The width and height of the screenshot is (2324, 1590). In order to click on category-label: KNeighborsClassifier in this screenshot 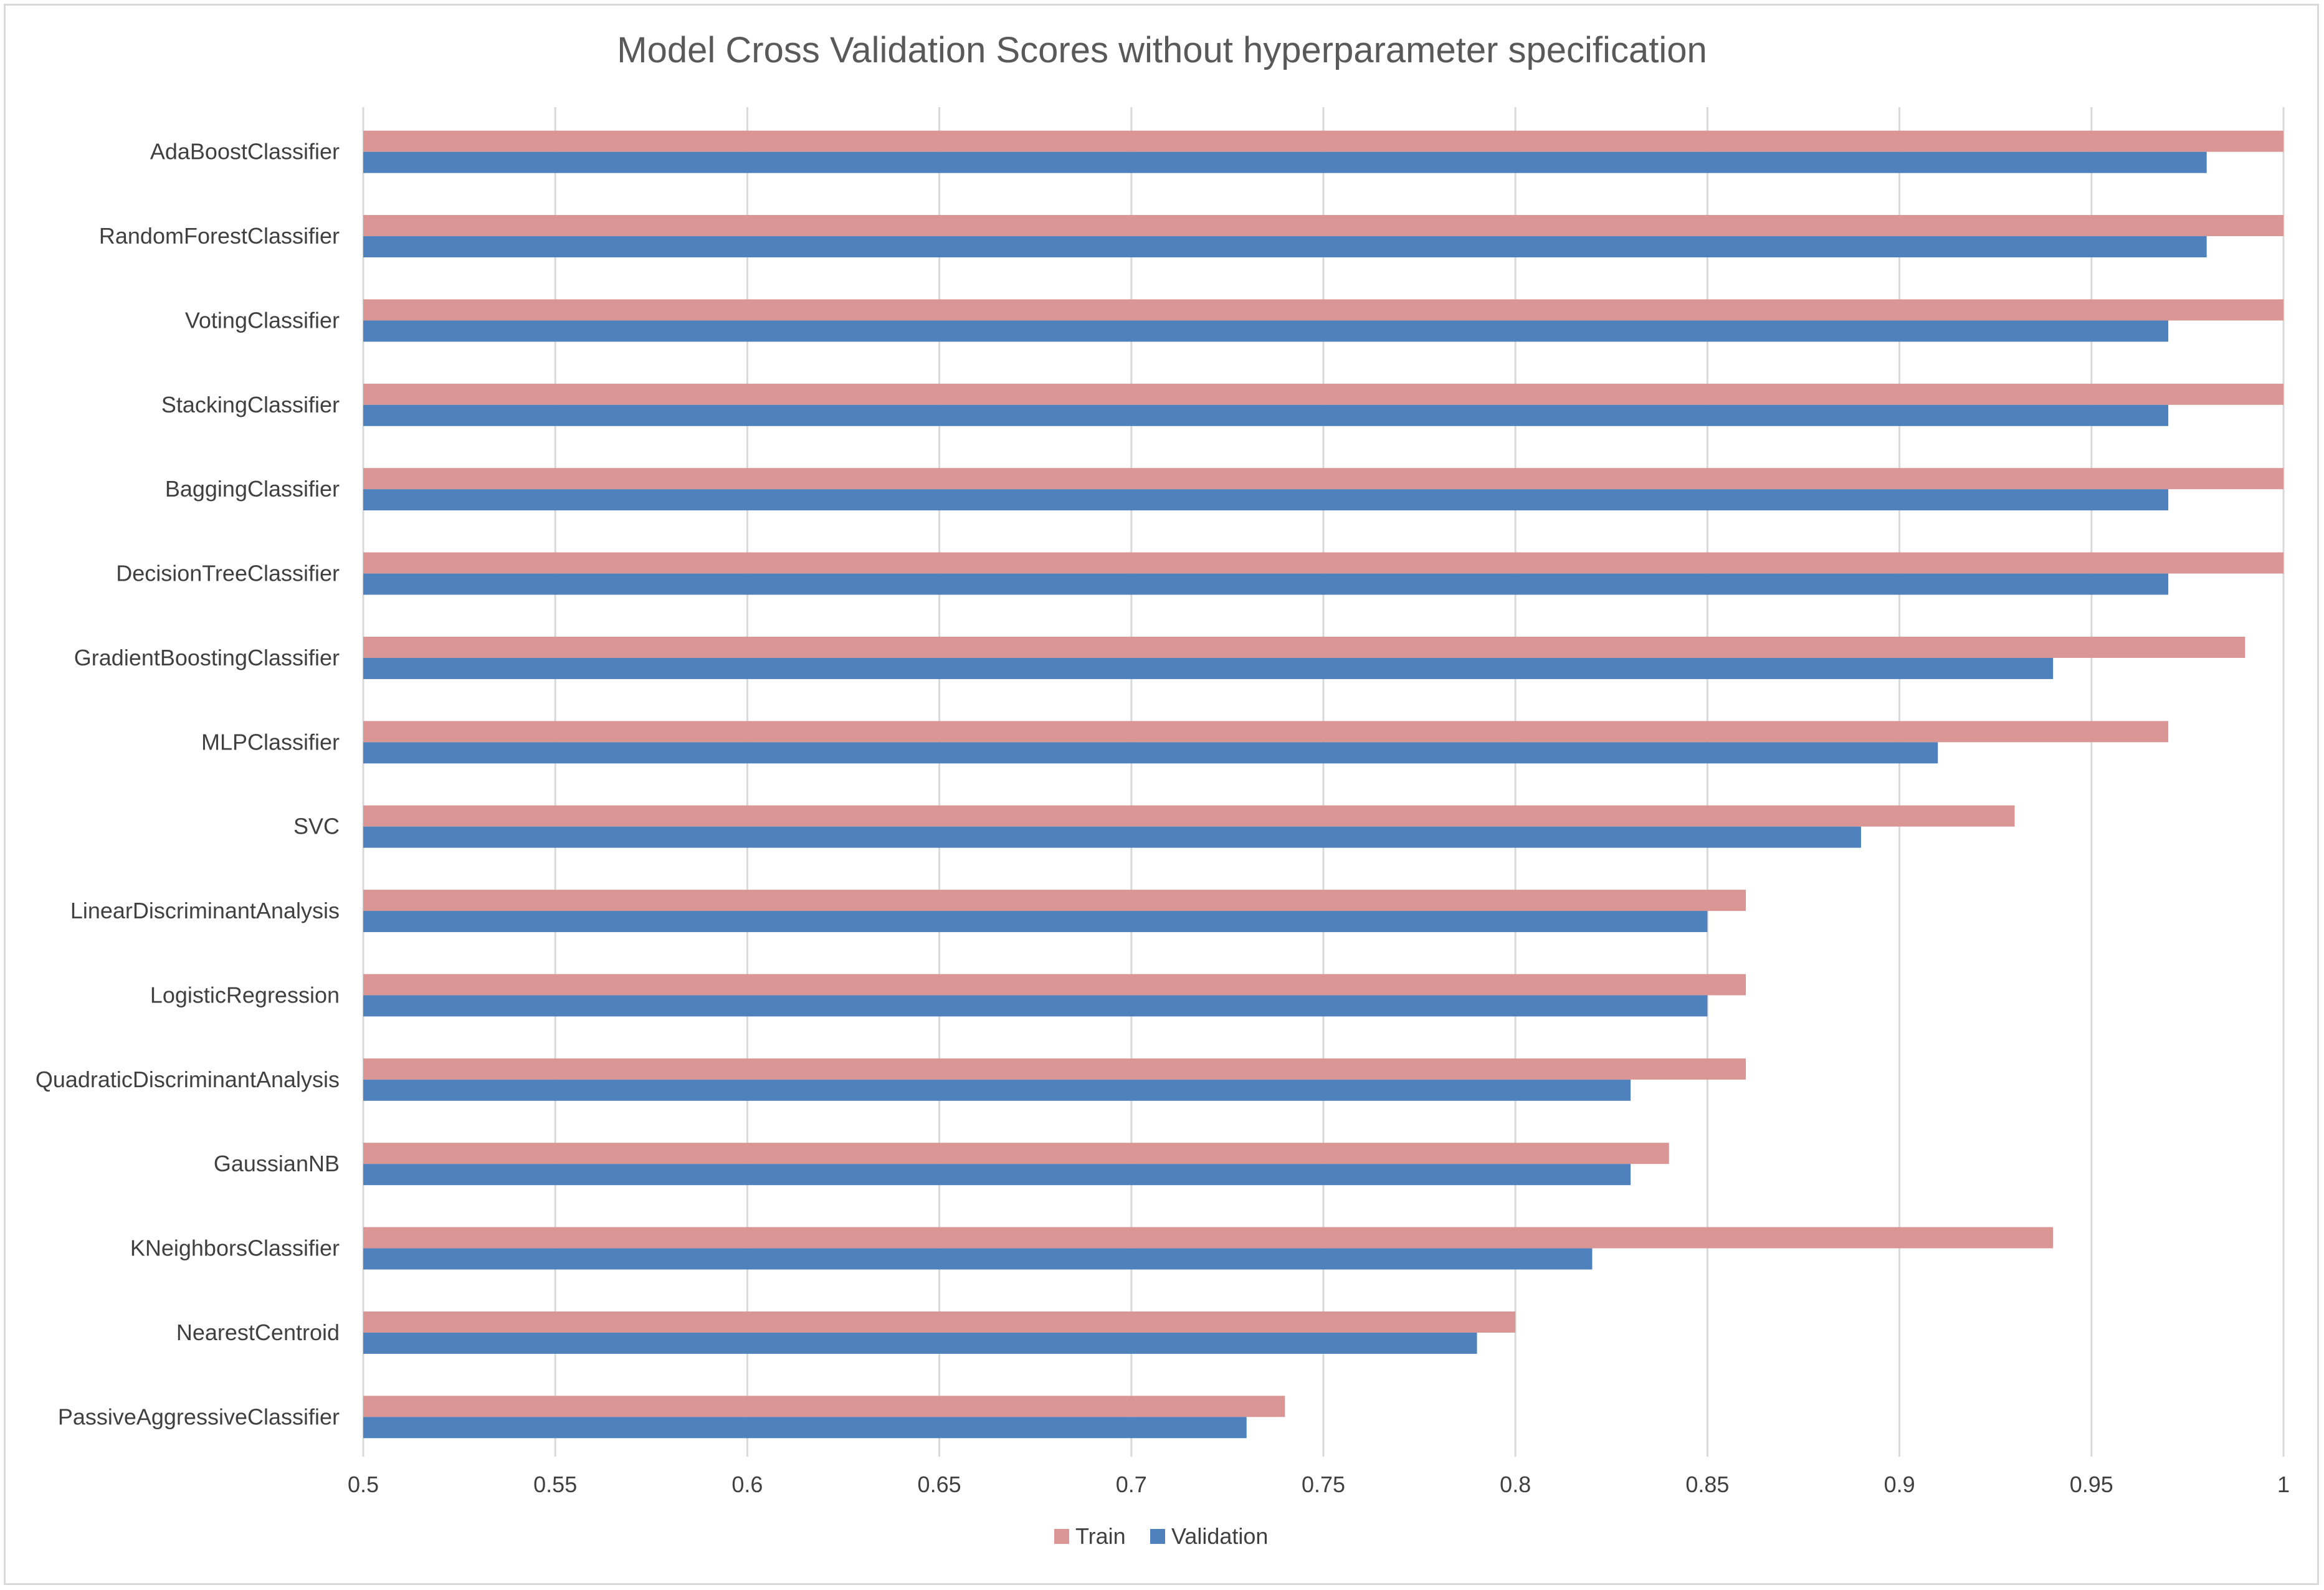, I will do `click(235, 1248)`.